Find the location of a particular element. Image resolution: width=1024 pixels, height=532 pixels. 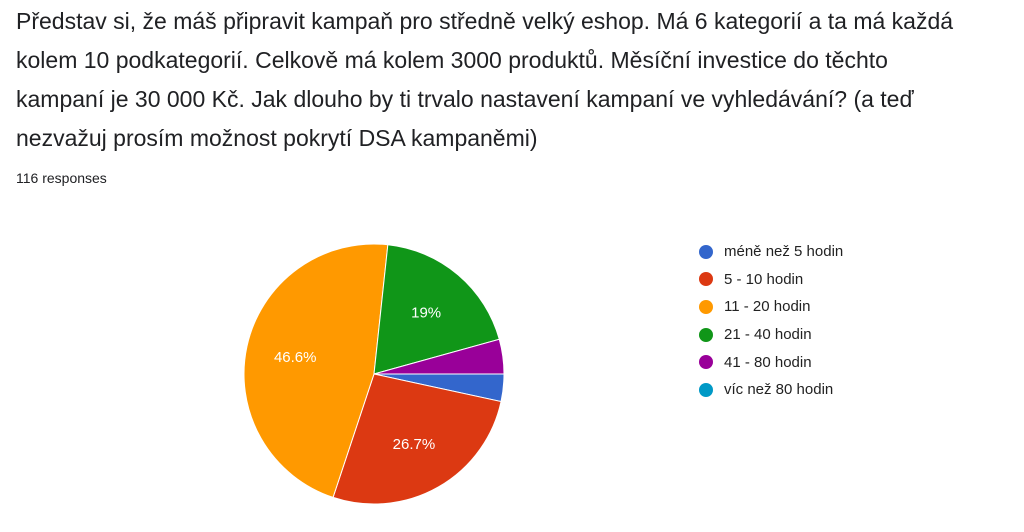

pie-slice-label: 46.6% is located at coordinates (295, 357).